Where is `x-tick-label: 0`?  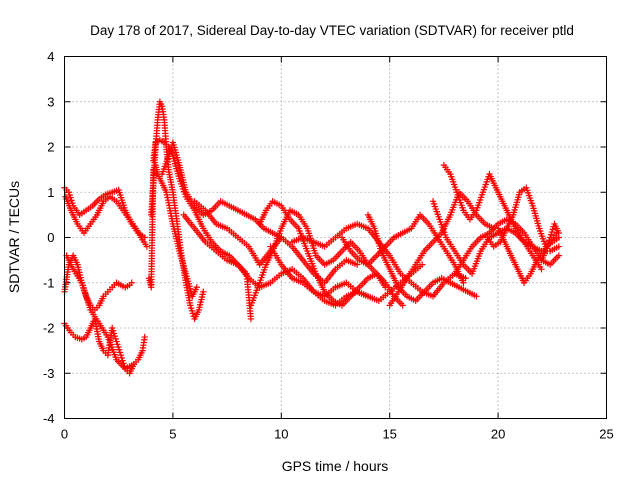 x-tick-label: 0 is located at coordinates (64, 434).